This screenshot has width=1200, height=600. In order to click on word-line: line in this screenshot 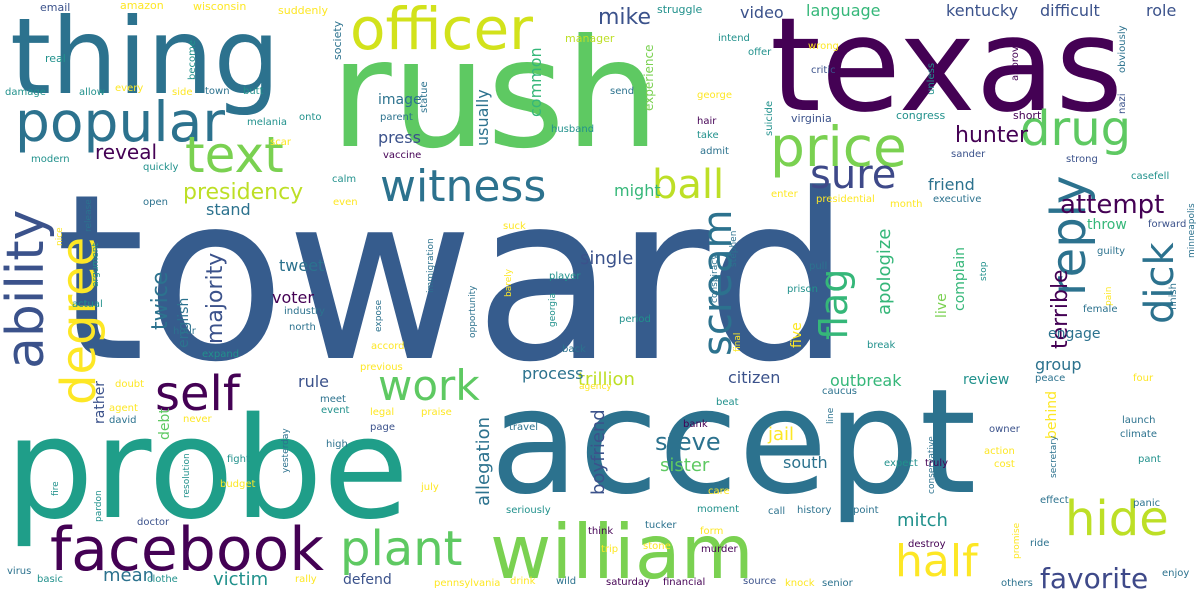, I will do `click(831, 415)`.